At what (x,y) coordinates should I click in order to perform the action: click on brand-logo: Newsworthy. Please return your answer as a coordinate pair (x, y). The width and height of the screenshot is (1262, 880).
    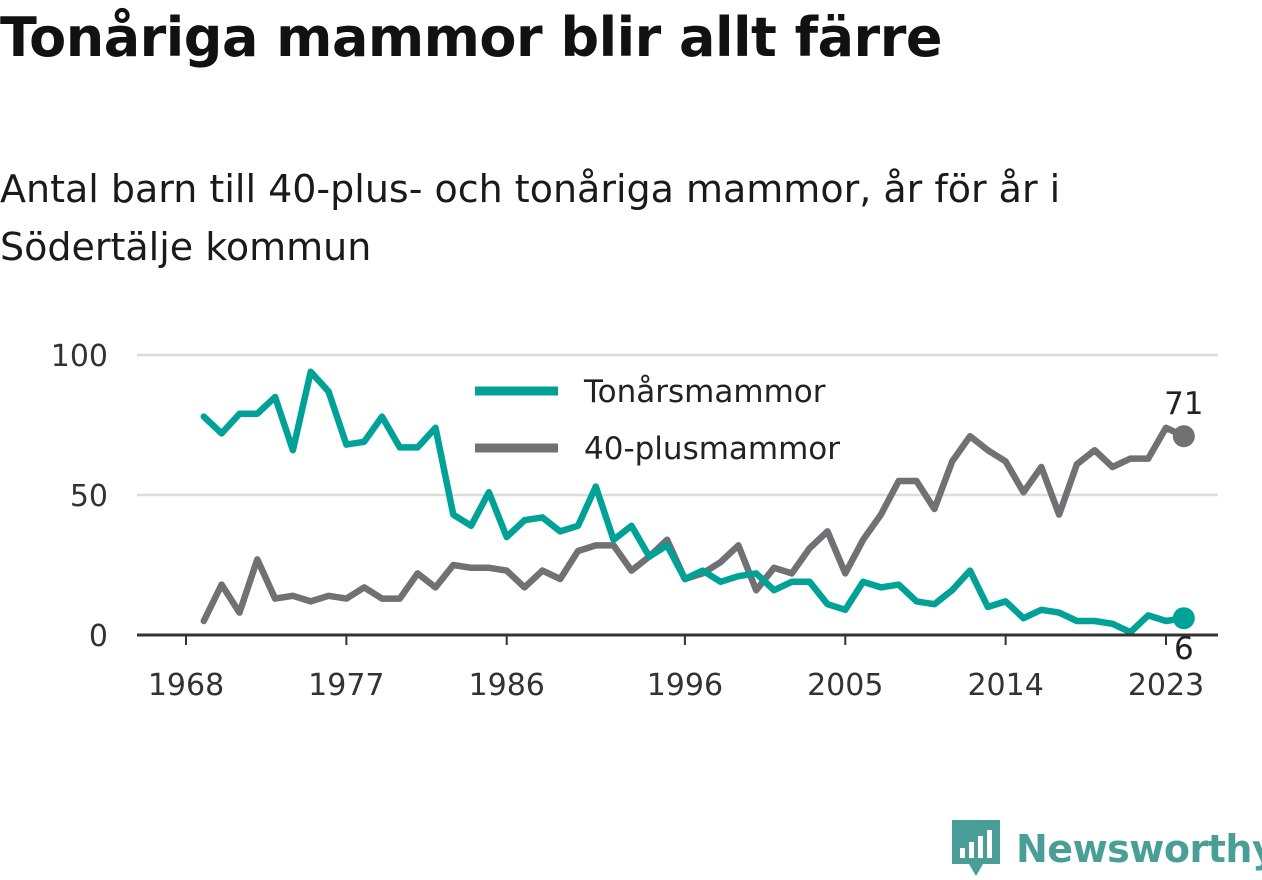
    Looking at the image, I should click on (1106, 849).